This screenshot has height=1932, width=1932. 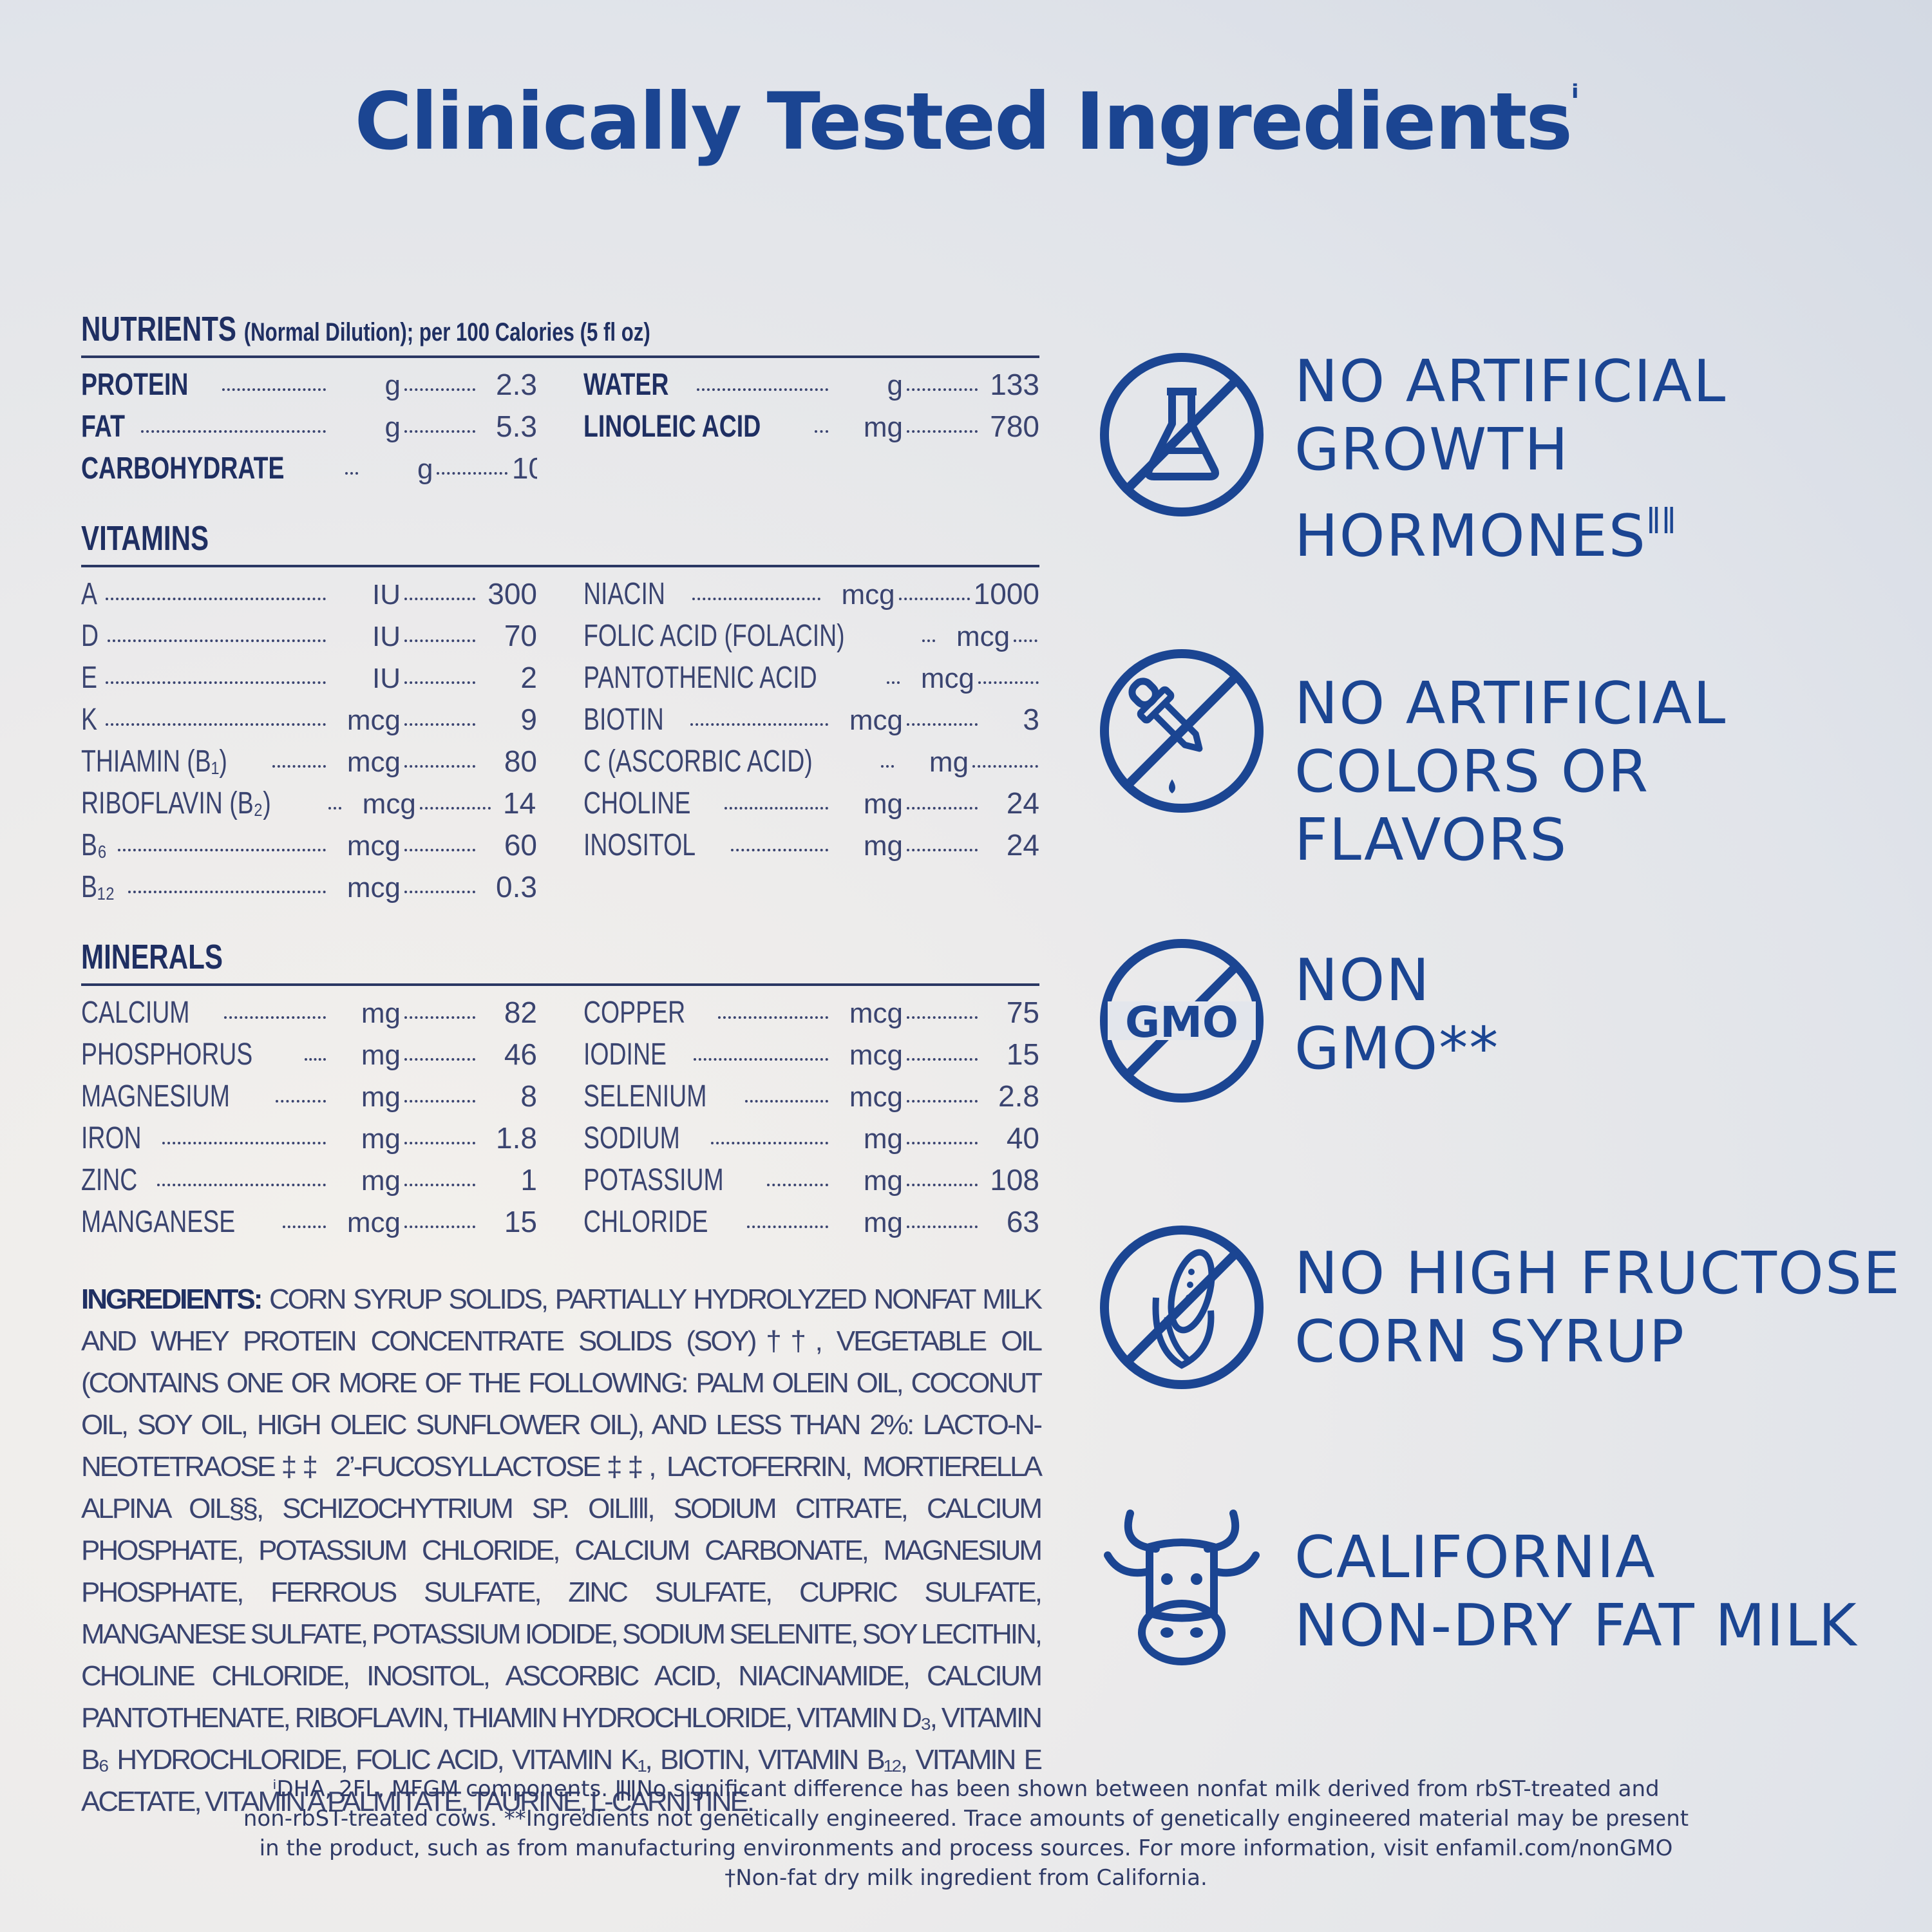 What do you see at coordinates (626, 385) in the screenshot?
I see `nutrient-name: WATER` at bounding box center [626, 385].